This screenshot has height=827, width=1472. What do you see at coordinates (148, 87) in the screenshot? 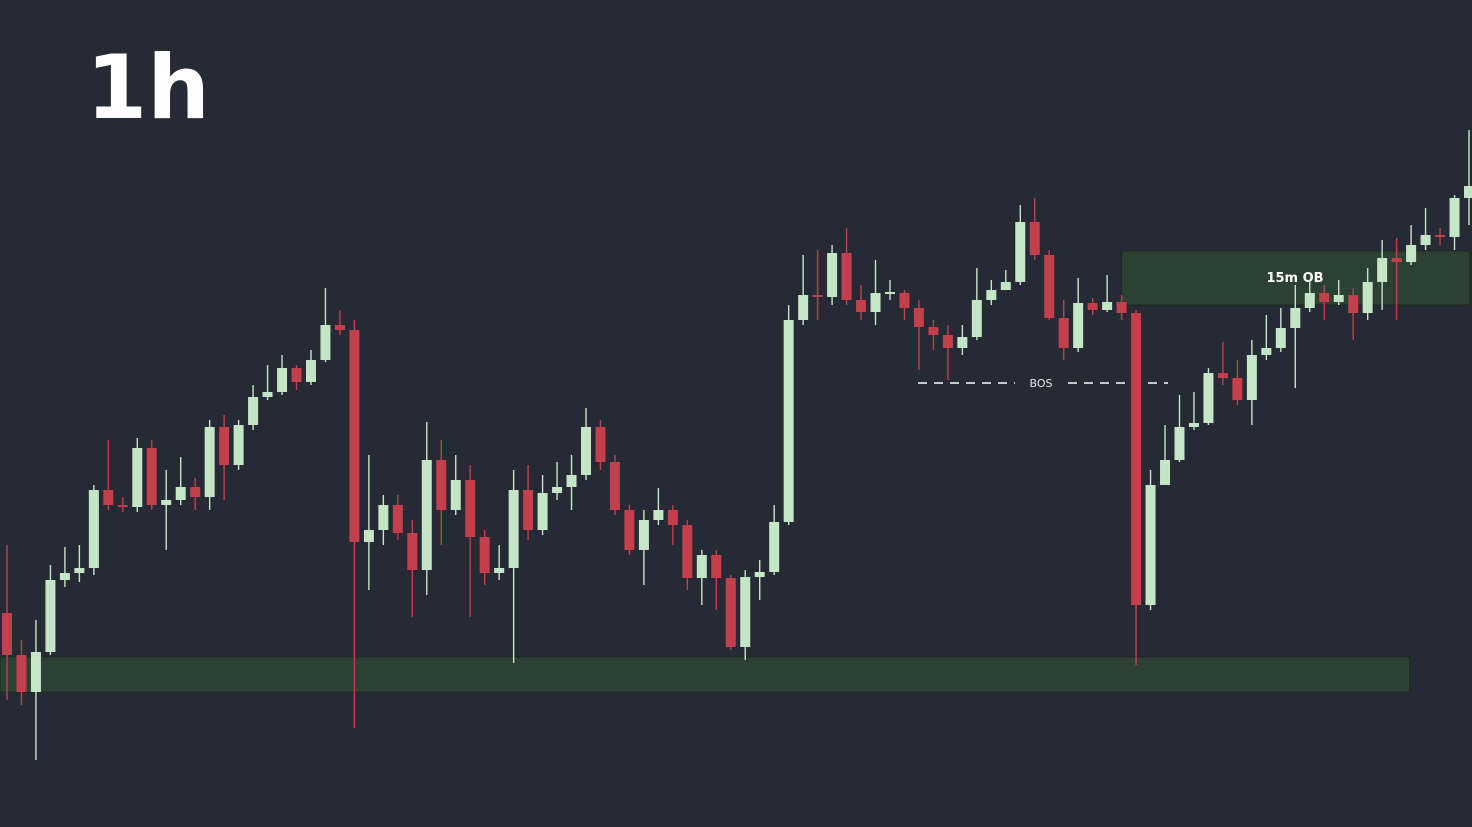
I see `chart-title: 1h` at bounding box center [148, 87].